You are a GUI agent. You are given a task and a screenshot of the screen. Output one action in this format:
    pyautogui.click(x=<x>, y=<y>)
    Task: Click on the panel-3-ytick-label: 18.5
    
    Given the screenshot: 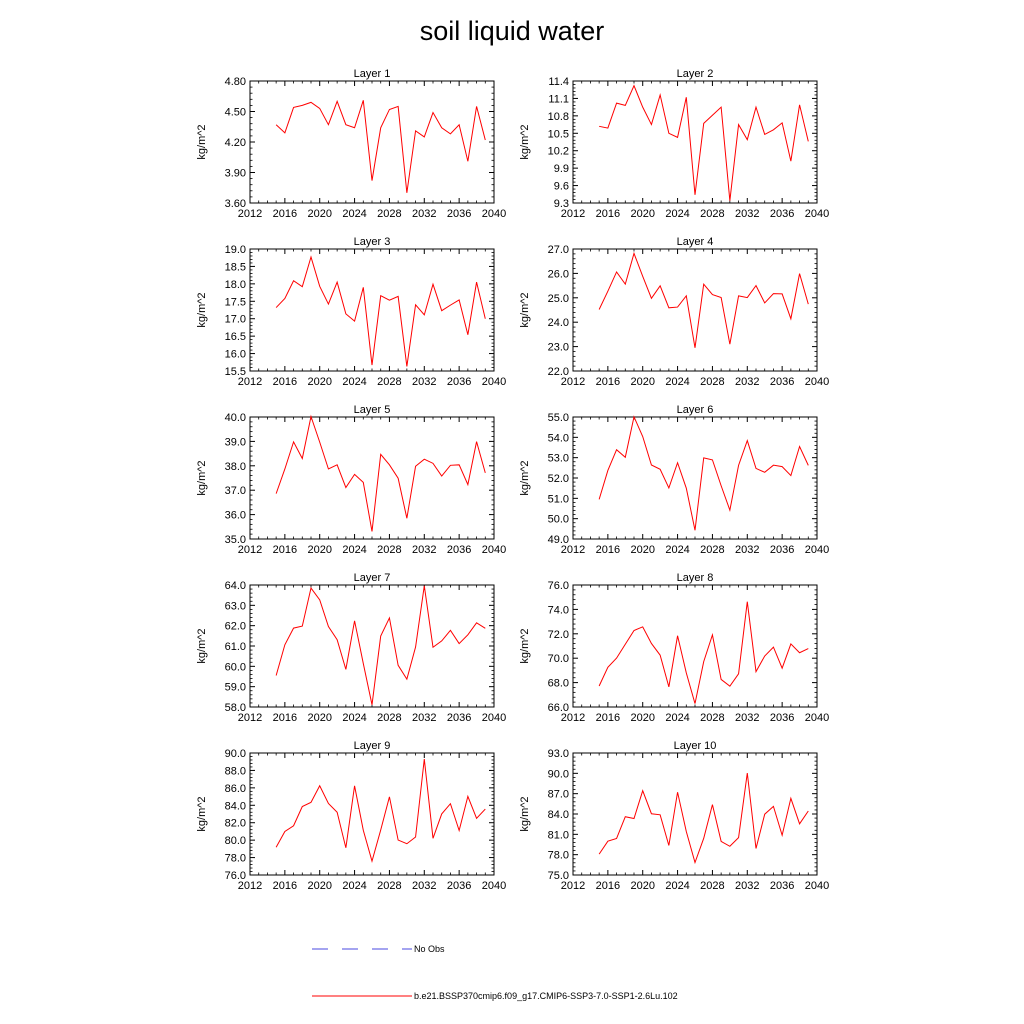 What is the action you would take?
    pyautogui.click(x=235, y=267)
    